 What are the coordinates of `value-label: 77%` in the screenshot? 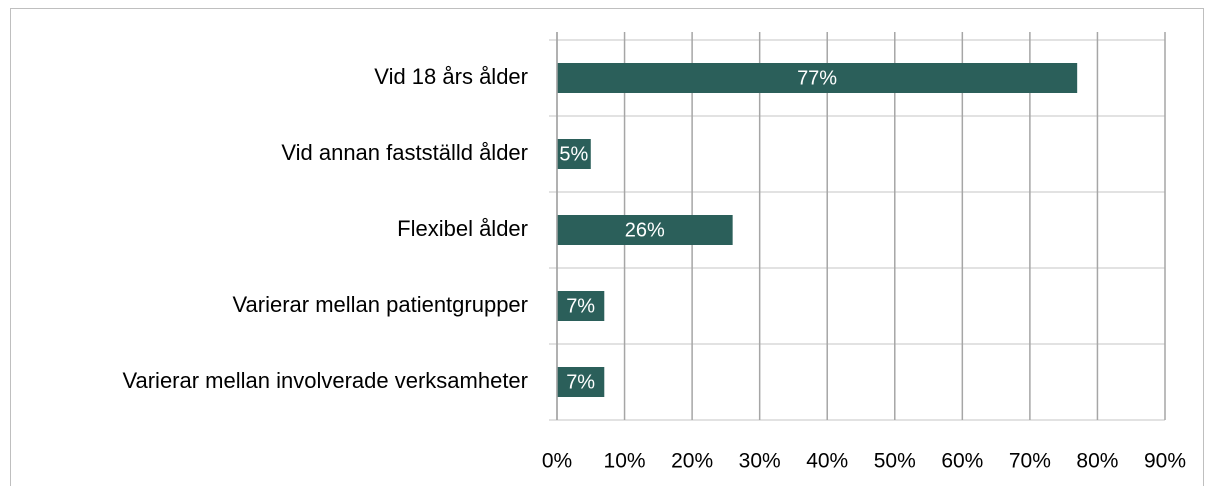 It's located at (817, 78).